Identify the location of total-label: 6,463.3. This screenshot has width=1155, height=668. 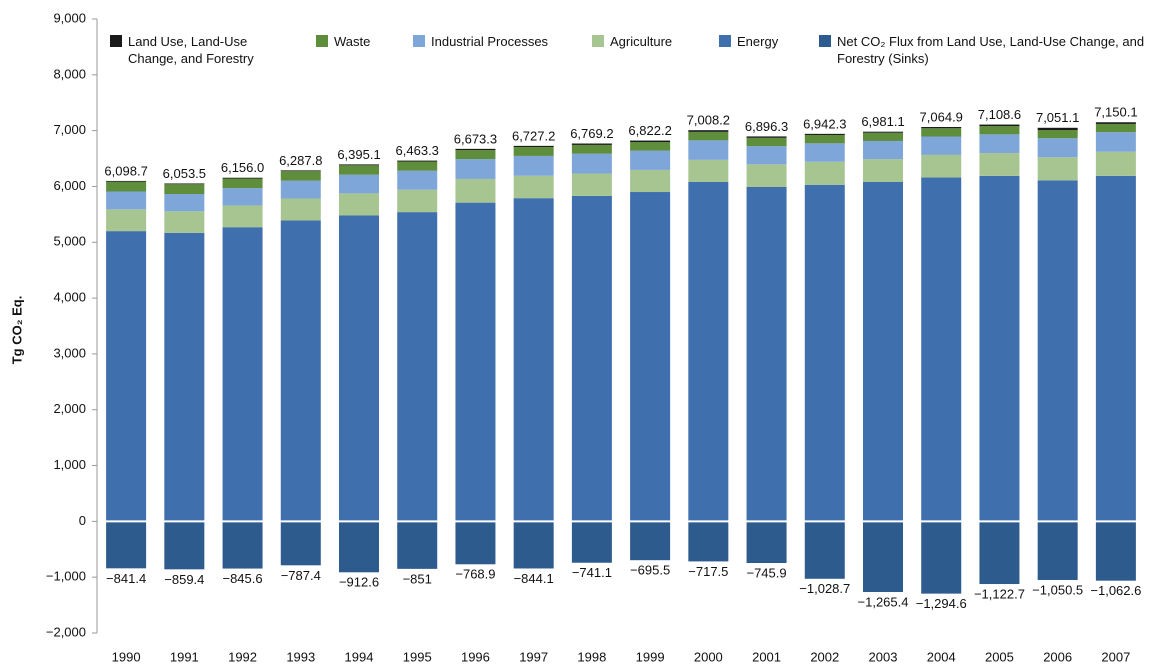
(417, 150).